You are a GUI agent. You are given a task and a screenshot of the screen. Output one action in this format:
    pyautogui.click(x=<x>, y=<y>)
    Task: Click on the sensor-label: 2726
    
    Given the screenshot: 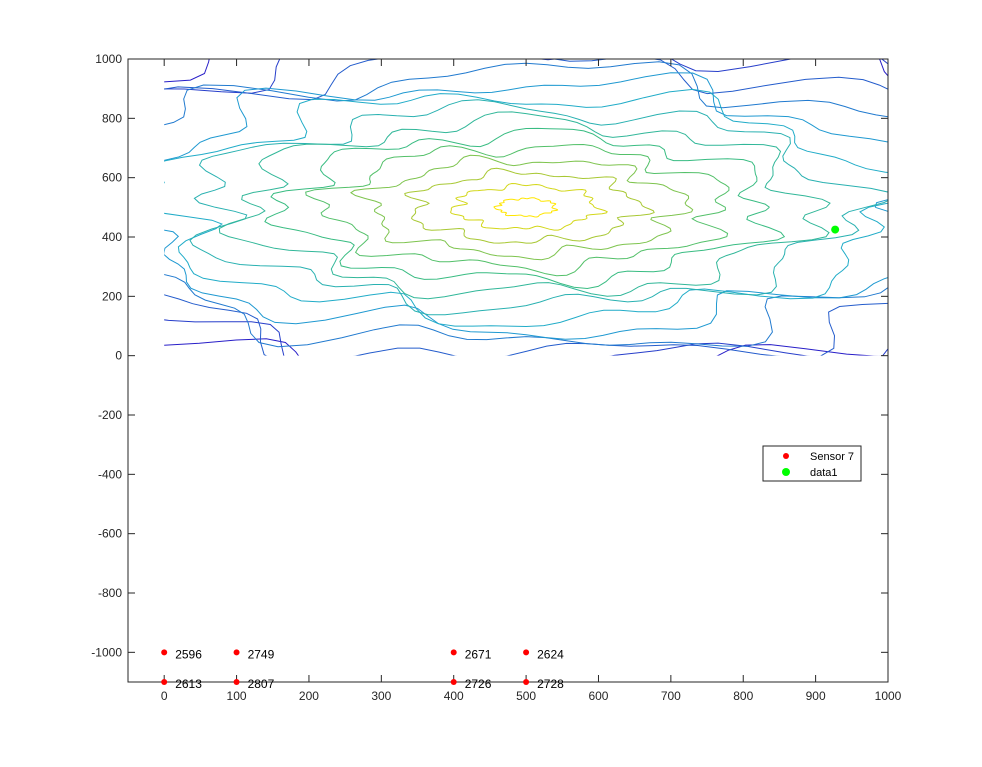 What is the action you would take?
    pyautogui.click(x=478, y=684)
    